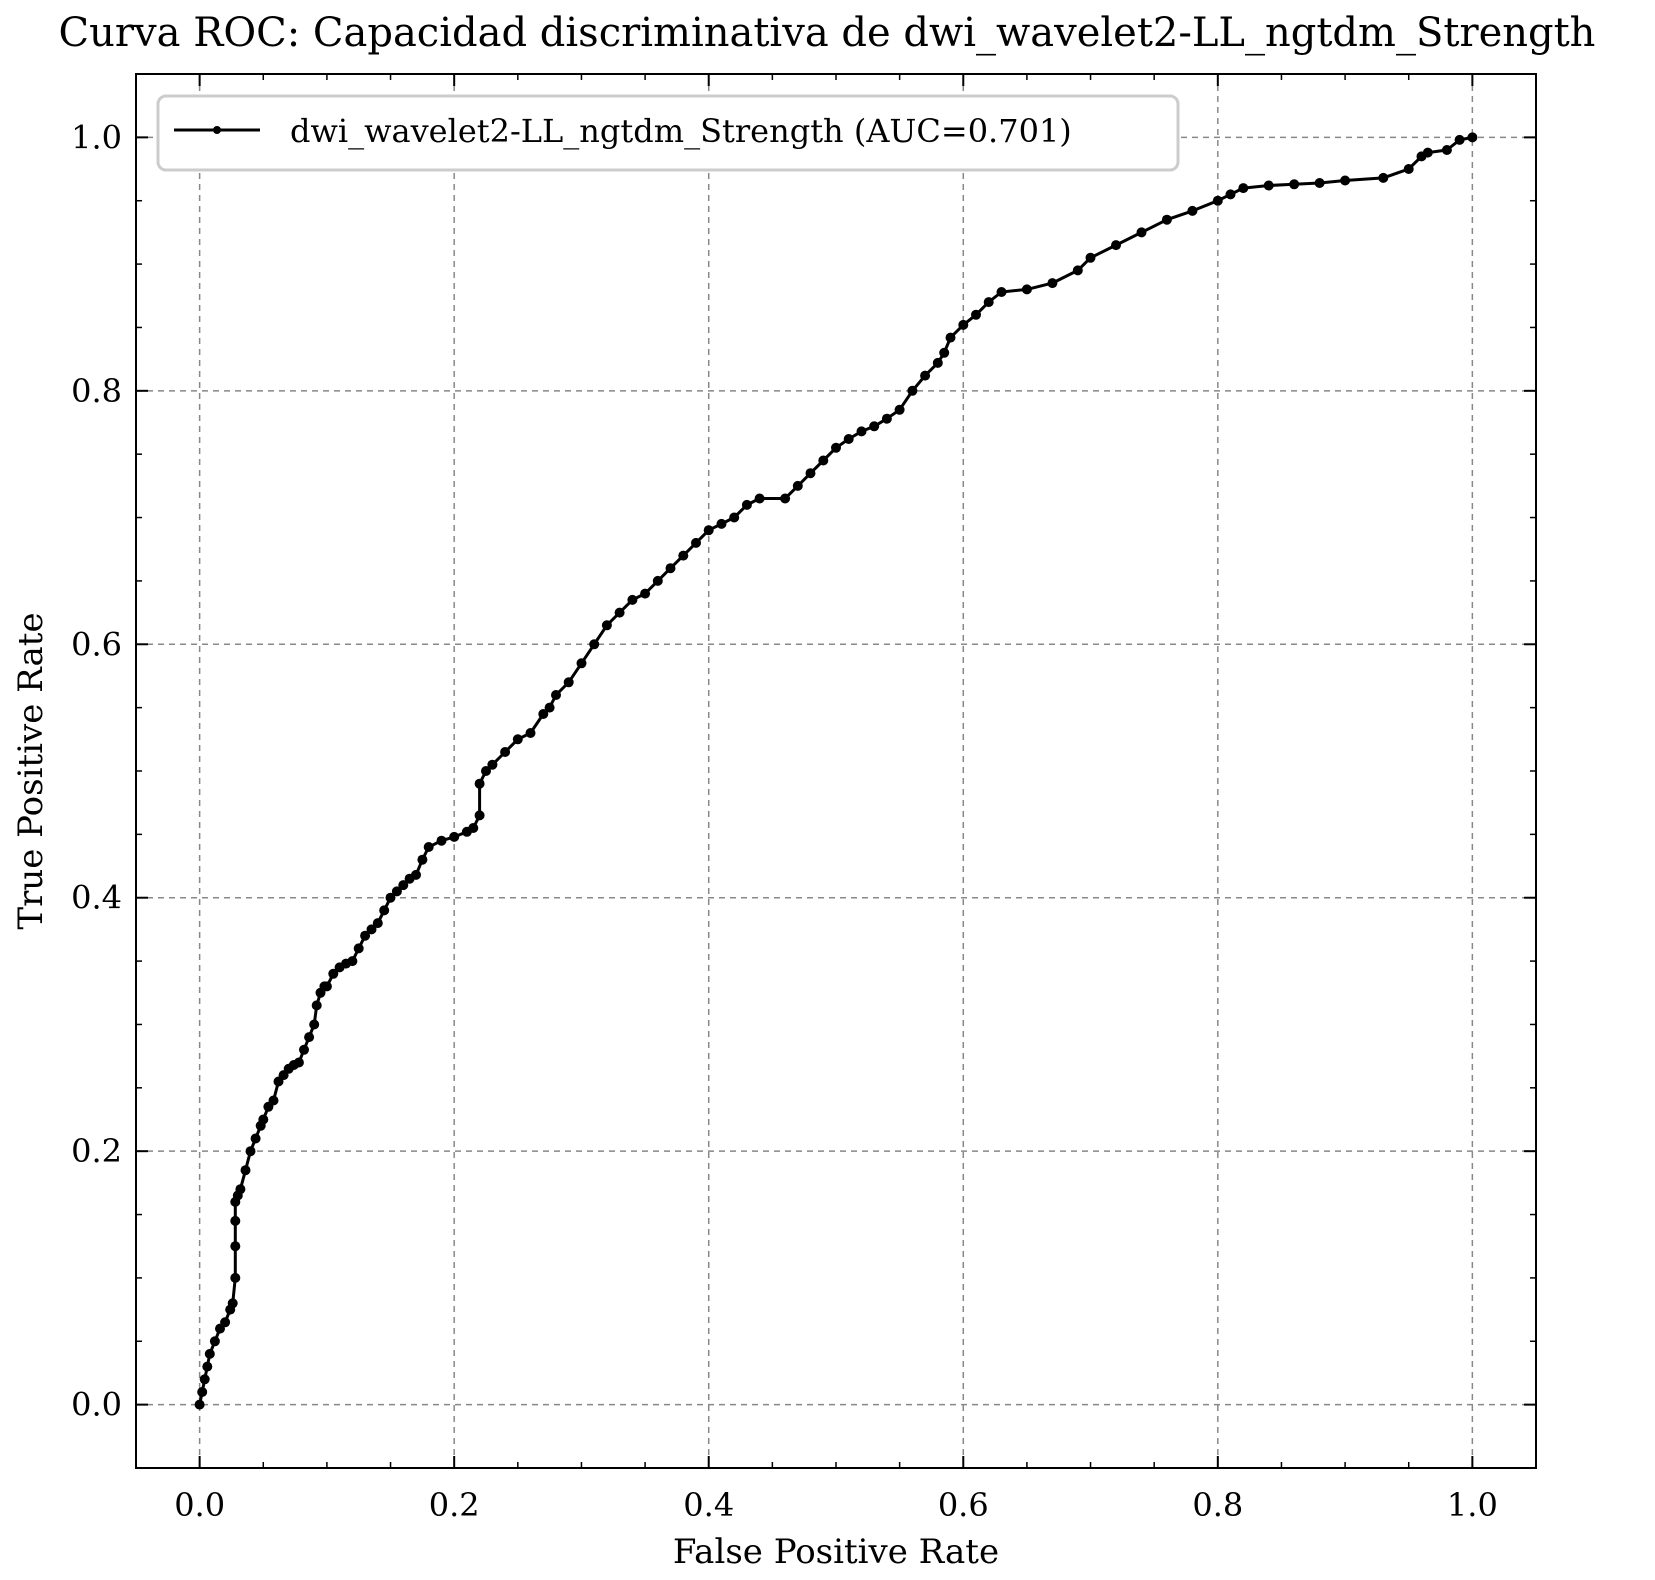  What do you see at coordinates (836, 1552) in the screenshot?
I see `x-axis-label: False Positive Rate` at bounding box center [836, 1552].